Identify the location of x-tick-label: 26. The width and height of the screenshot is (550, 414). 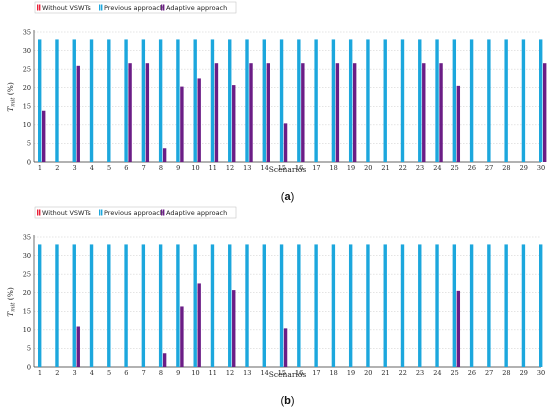
(472, 373).